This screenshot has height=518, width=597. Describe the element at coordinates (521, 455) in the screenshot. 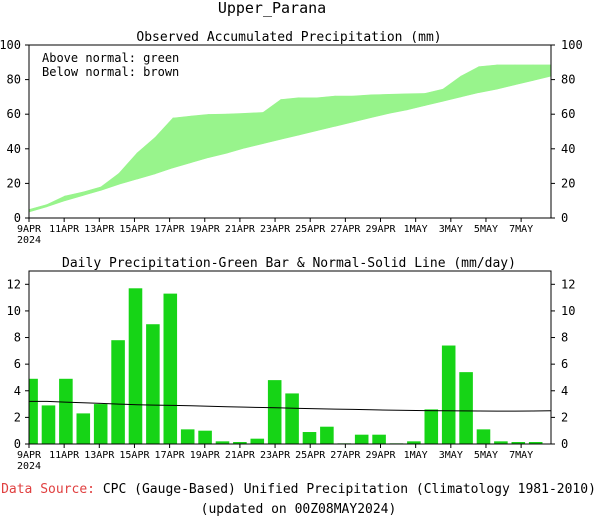

I see `daily-xtick-label: 7MAY` at that location.